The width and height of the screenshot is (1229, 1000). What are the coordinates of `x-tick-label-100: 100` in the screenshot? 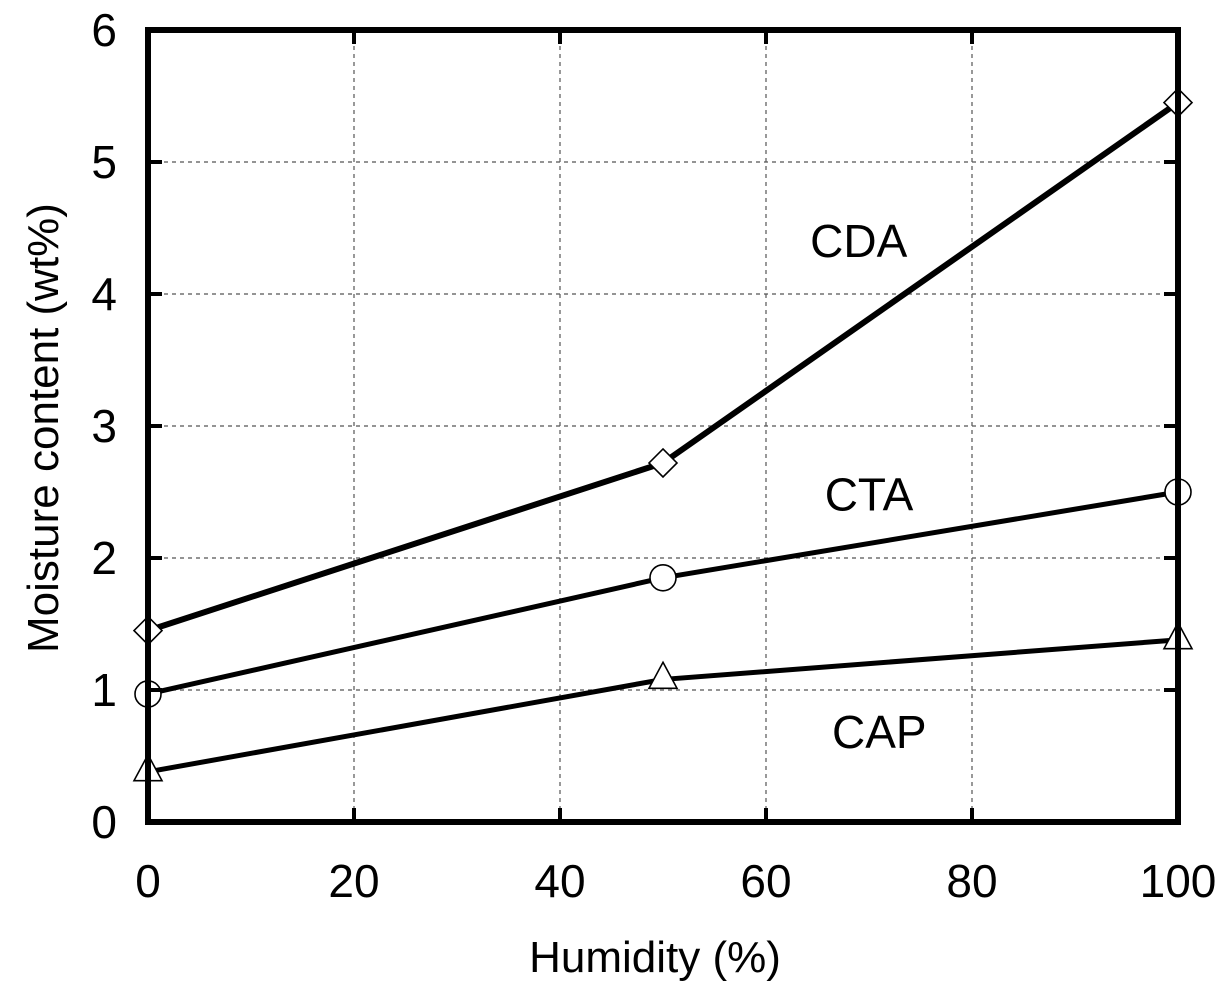 It's located at (1178, 881).